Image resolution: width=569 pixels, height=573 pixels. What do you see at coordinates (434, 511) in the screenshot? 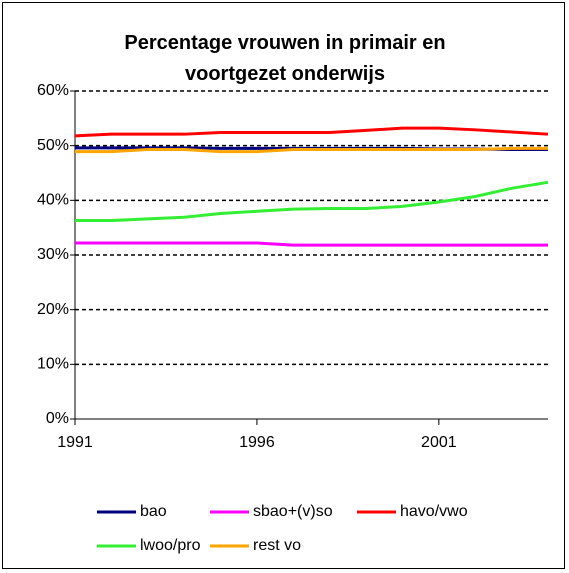
I see `legend-label: havo/vwo` at bounding box center [434, 511].